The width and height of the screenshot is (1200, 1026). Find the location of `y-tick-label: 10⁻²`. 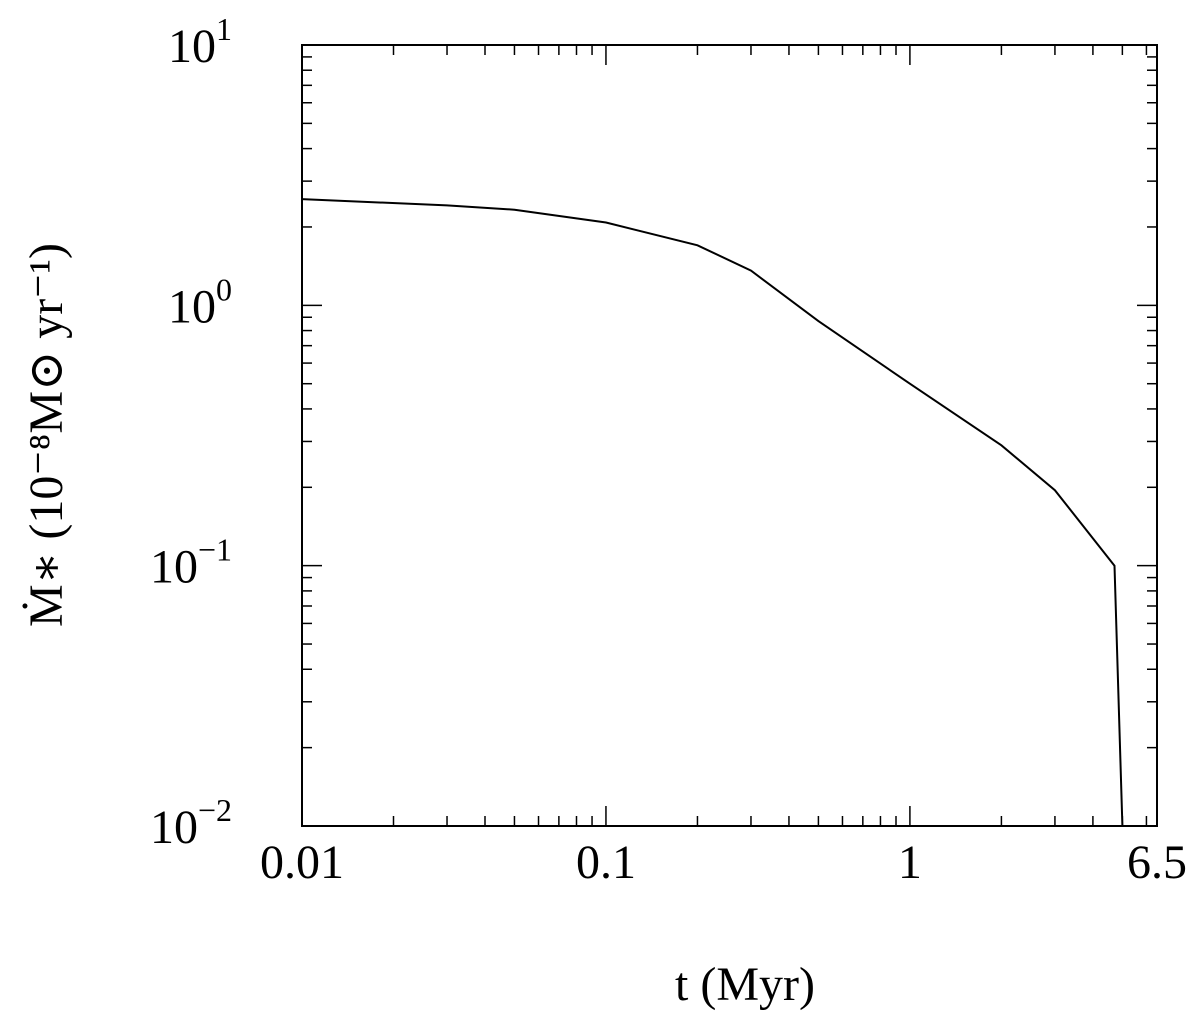

y-tick-label: 10⁻² is located at coordinates (191, 823).